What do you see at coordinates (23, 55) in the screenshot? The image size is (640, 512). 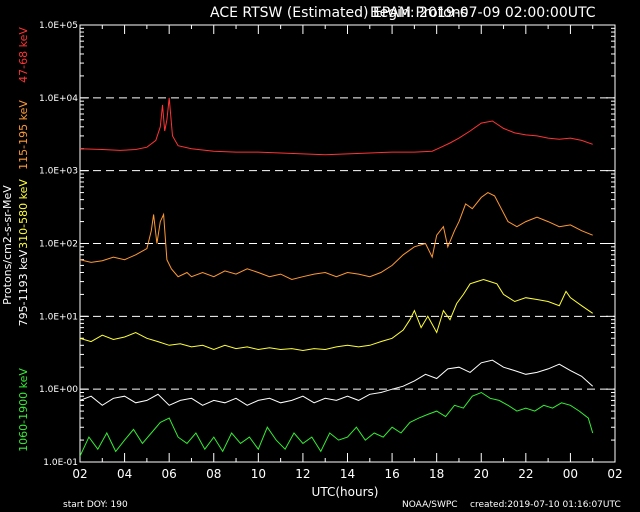 I see `series-label-1: 47-68 keV` at bounding box center [23, 55].